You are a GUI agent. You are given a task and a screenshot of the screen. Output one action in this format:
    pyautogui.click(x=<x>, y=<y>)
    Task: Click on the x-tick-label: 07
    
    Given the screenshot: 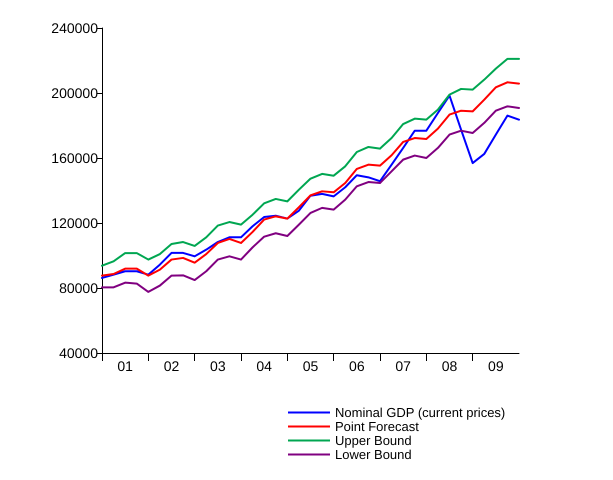 What is the action you would take?
    pyautogui.click(x=403, y=366)
    